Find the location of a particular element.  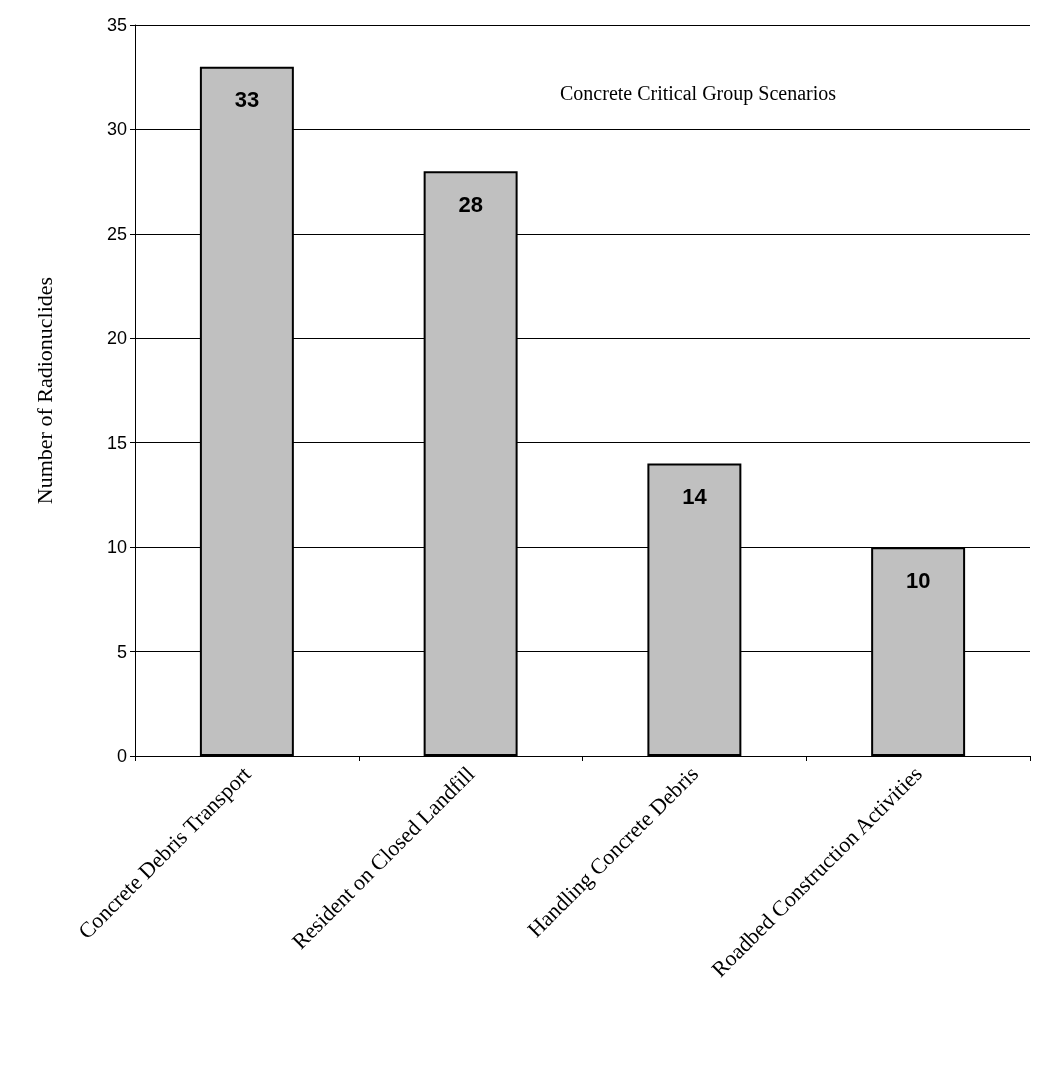

y-tick-label: 20 is located at coordinates (116, 338).